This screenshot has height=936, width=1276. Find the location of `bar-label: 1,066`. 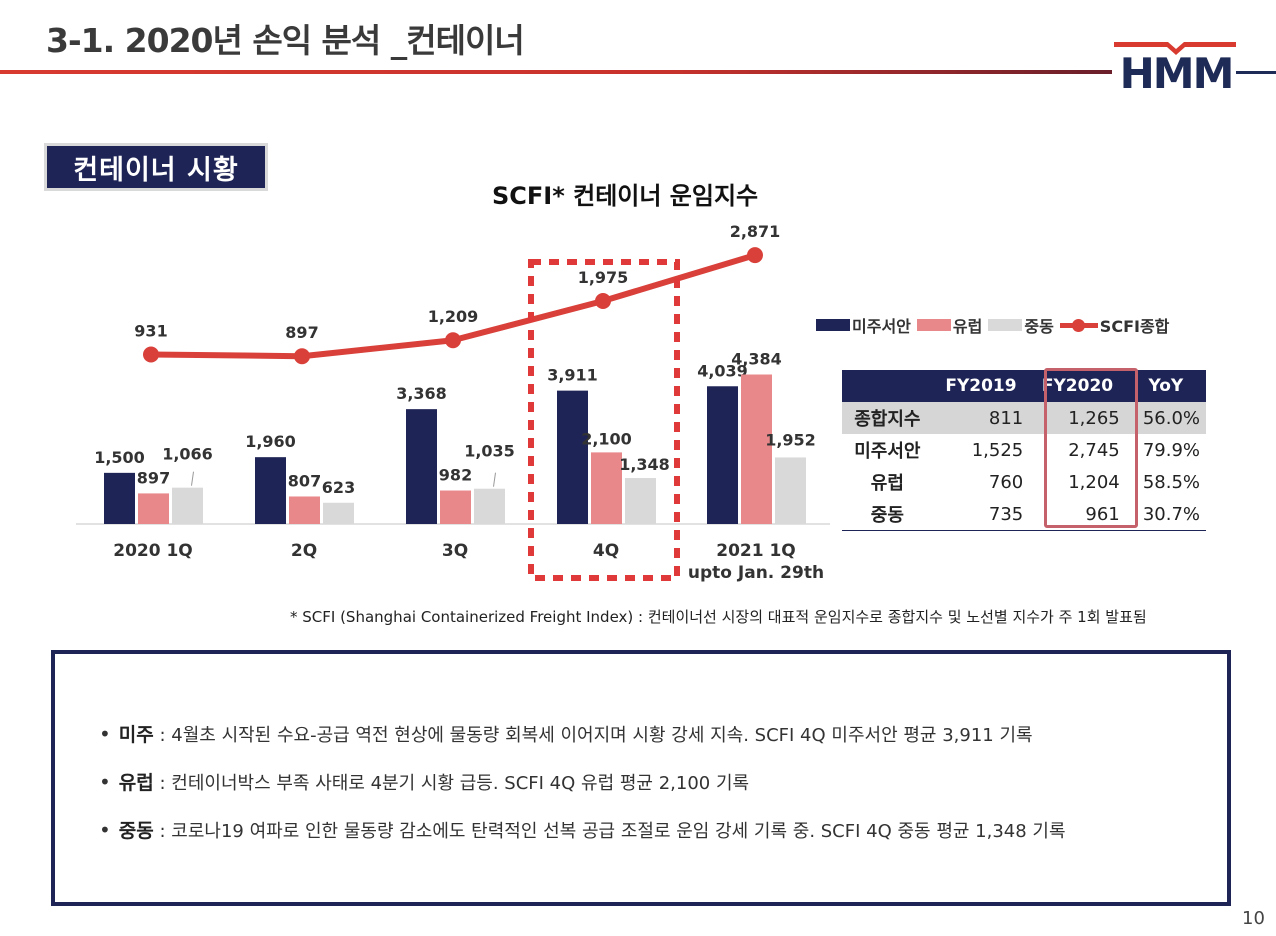

bar-label: 1,066 is located at coordinates (187, 454).